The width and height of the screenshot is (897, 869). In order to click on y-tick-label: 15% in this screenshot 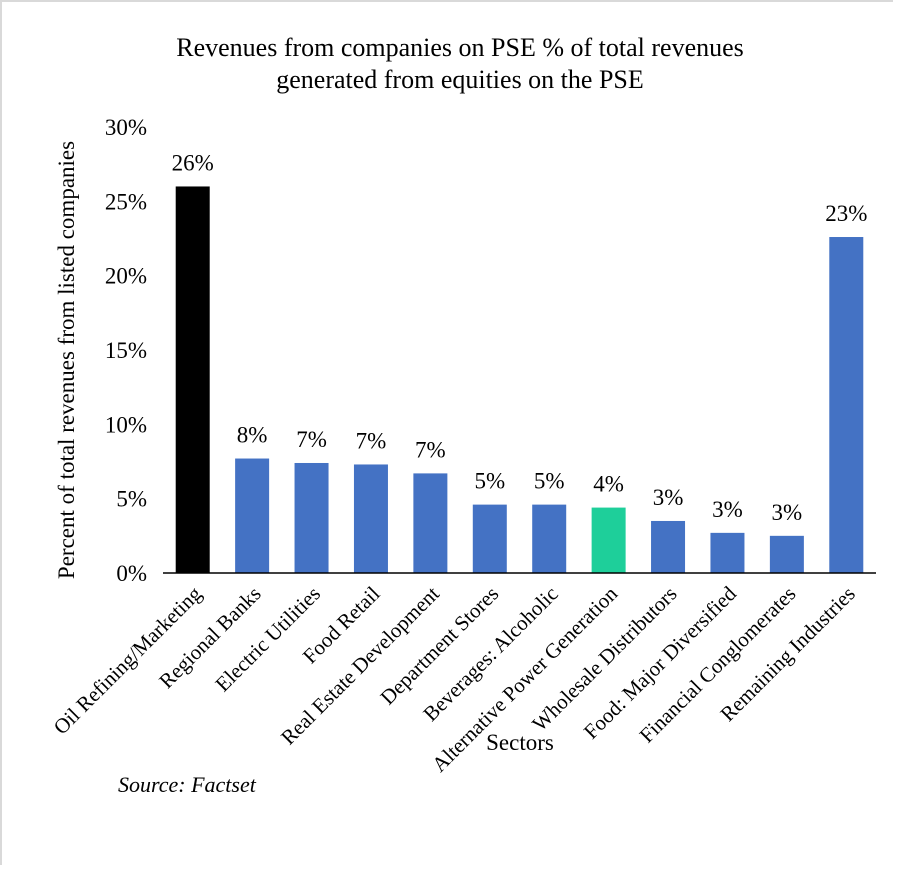, I will do `click(126, 350)`.